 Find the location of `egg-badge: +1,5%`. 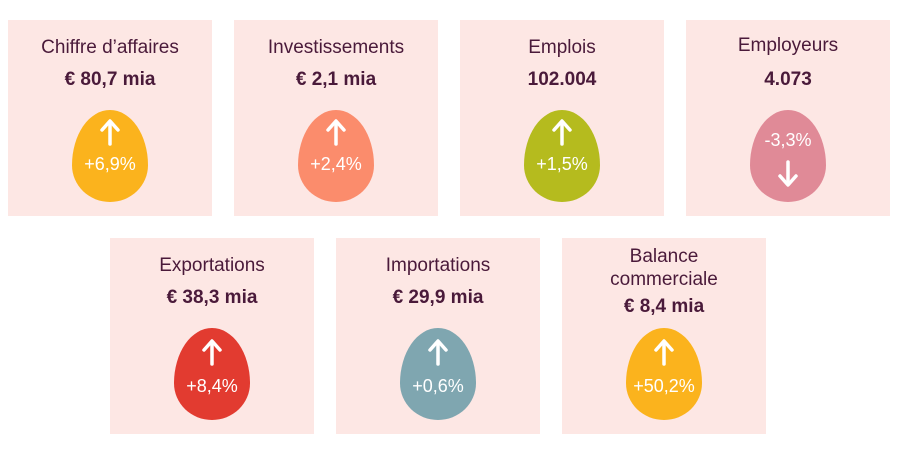

egg-badge: +1,5% is located at coordinates (562, 156).